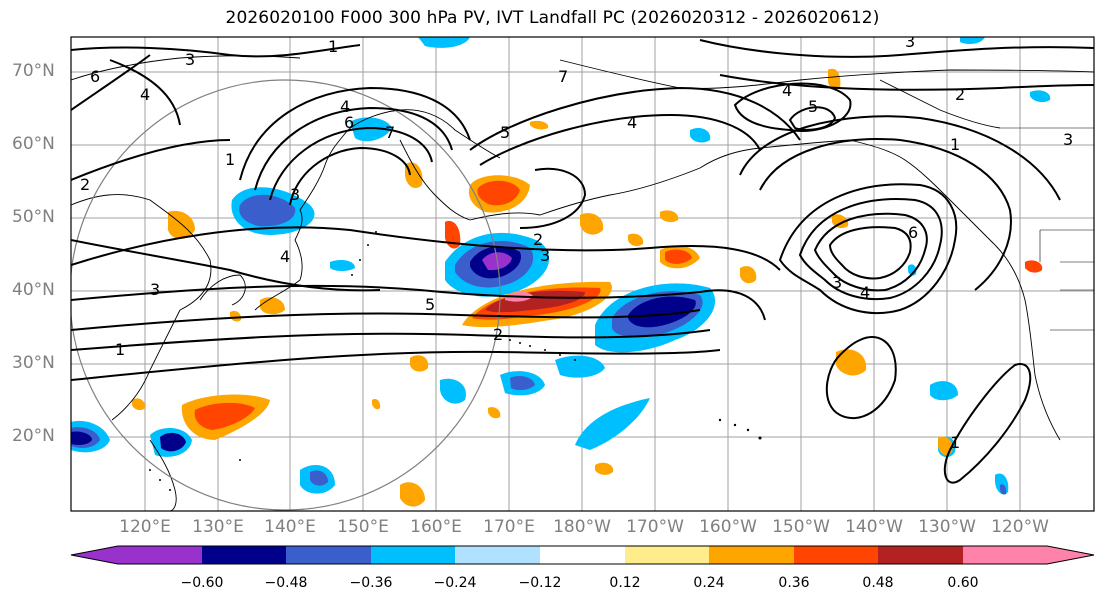  Describe the element at coordinates (878, 583) in the screenshot. I see `colorbar-tick-label: 0.48` at that location.